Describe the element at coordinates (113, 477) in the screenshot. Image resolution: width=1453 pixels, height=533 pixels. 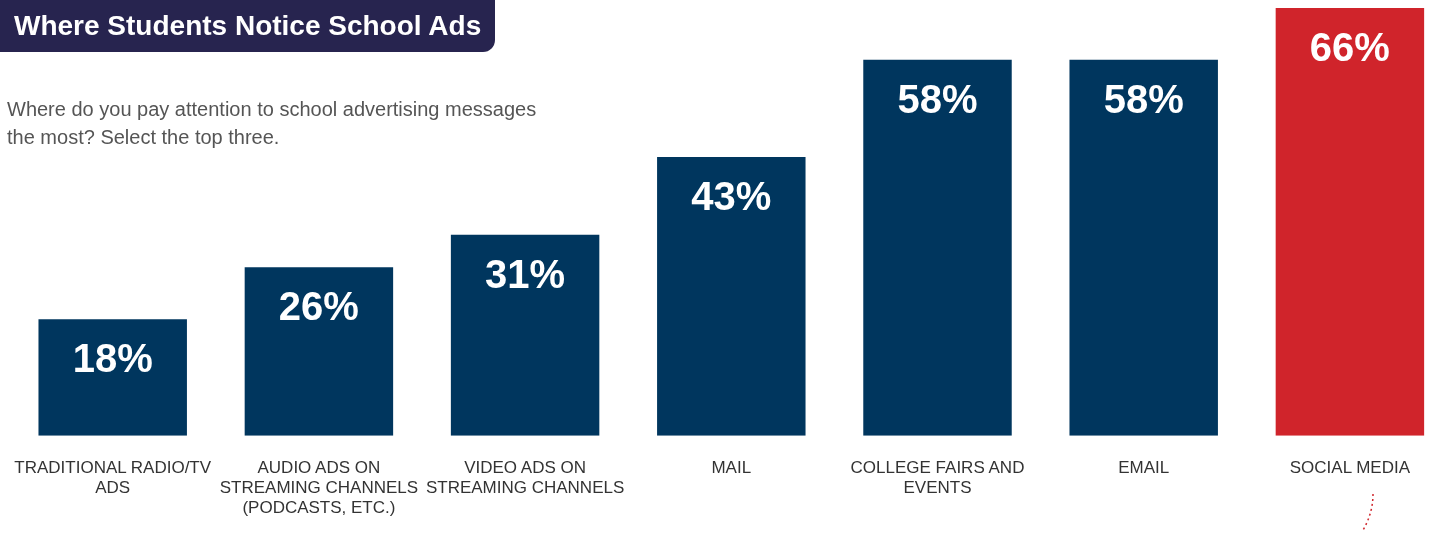
I see `x-tick-label: TRADITIONAL RADIO/TV ADS` at that location.